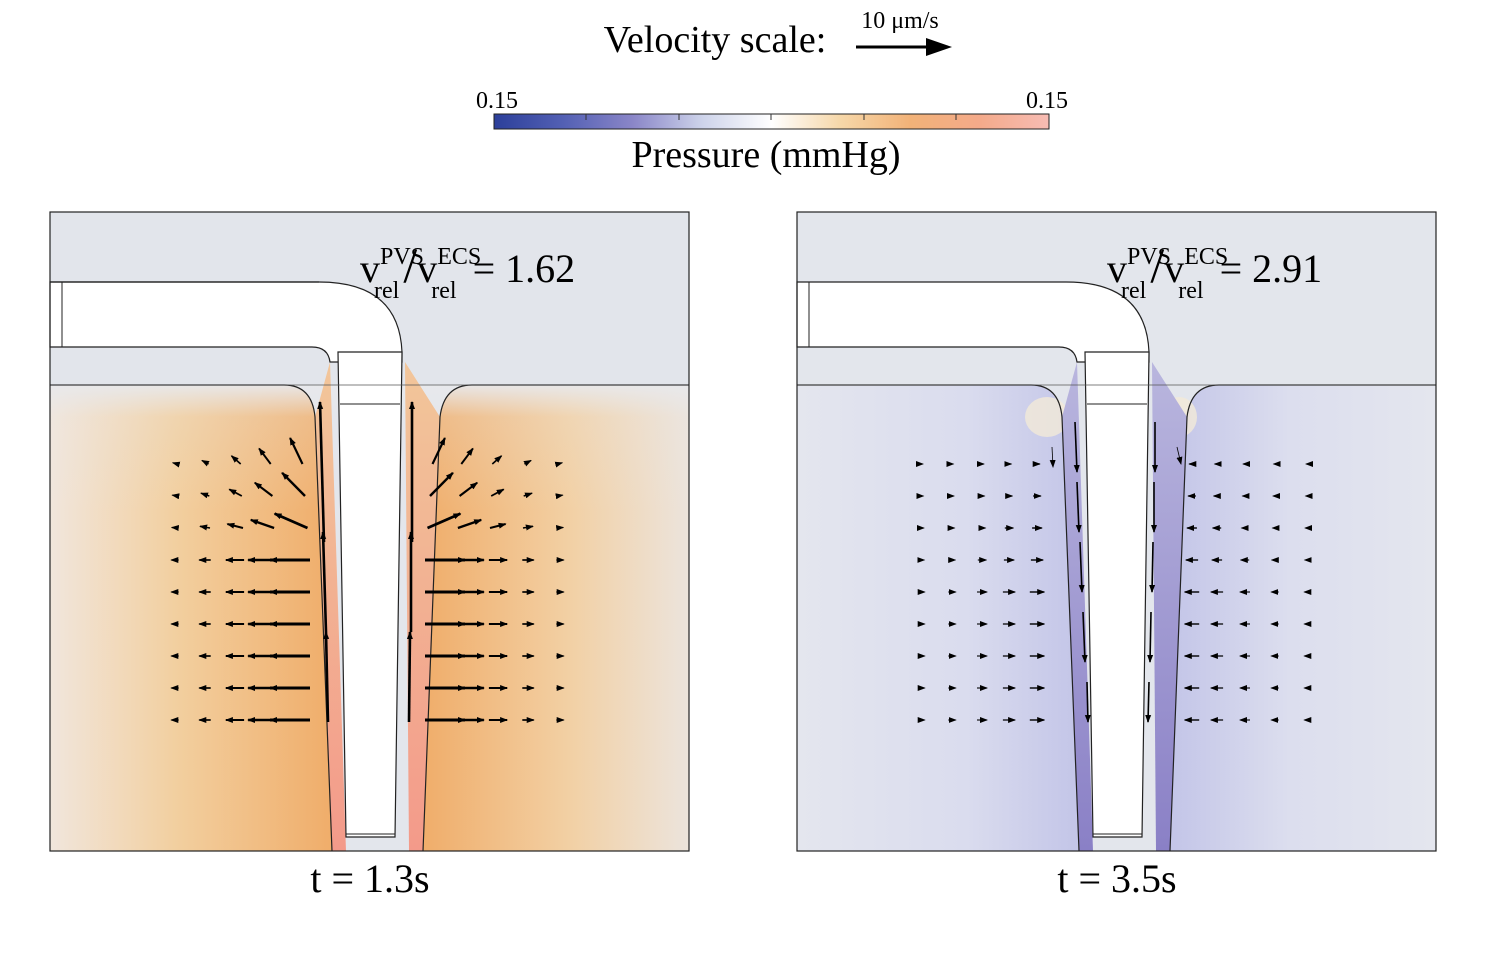 This screenshot has width=1500, height=961. I want to click on velocity-arrows-right, so click(1114, 572).